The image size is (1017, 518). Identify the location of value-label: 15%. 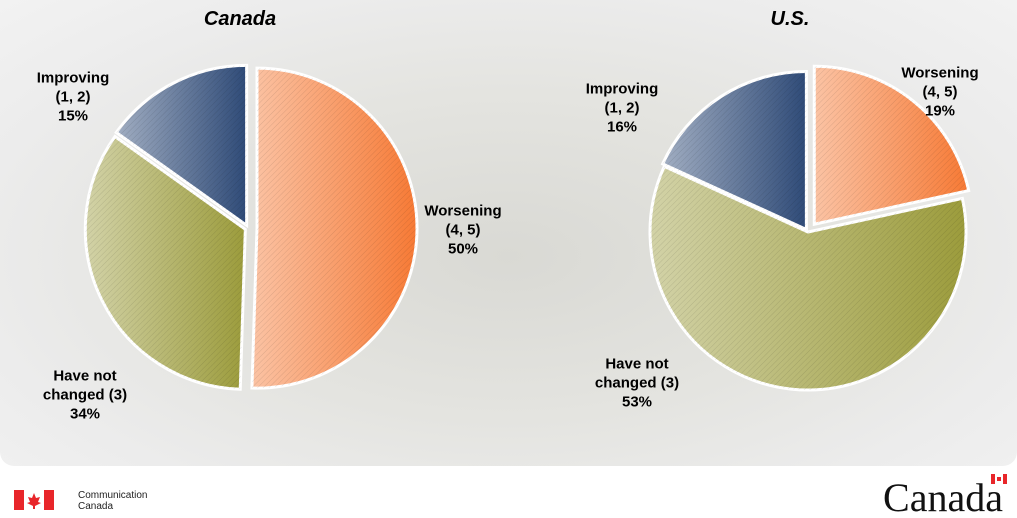
(73, 116).